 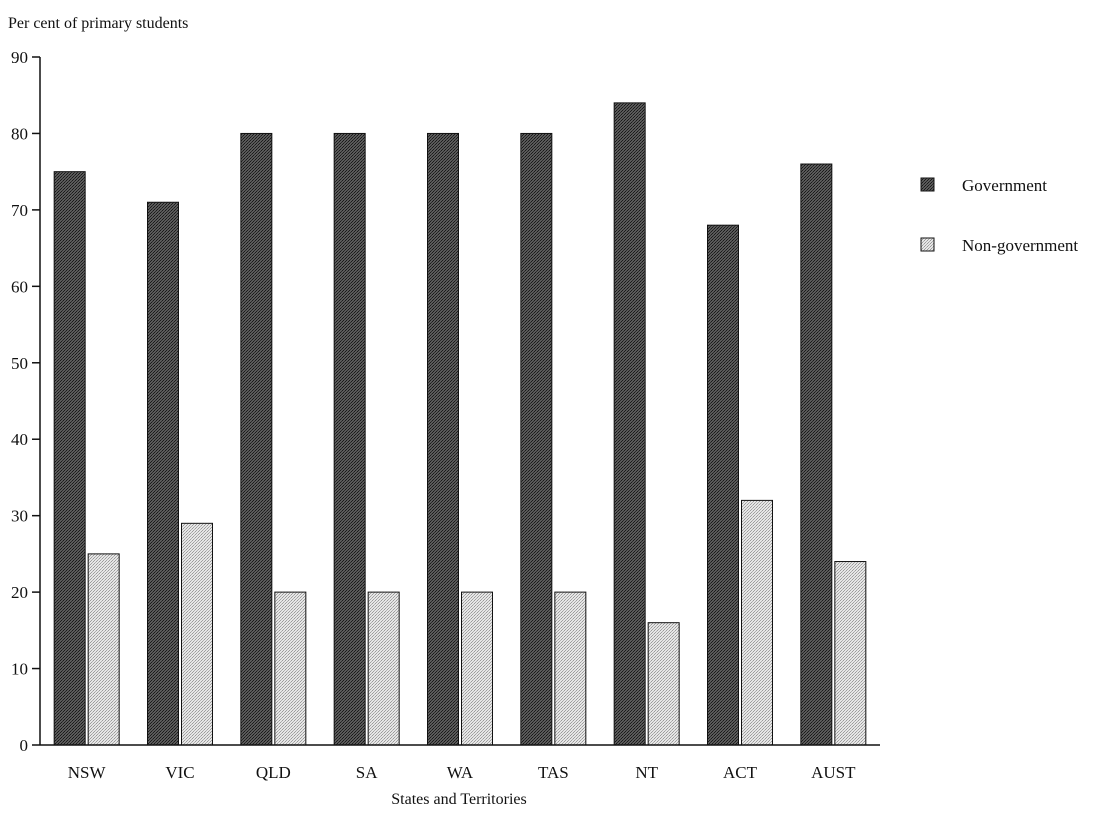 I want to click on y-tick-label: 30, so click(x=19, y=516).